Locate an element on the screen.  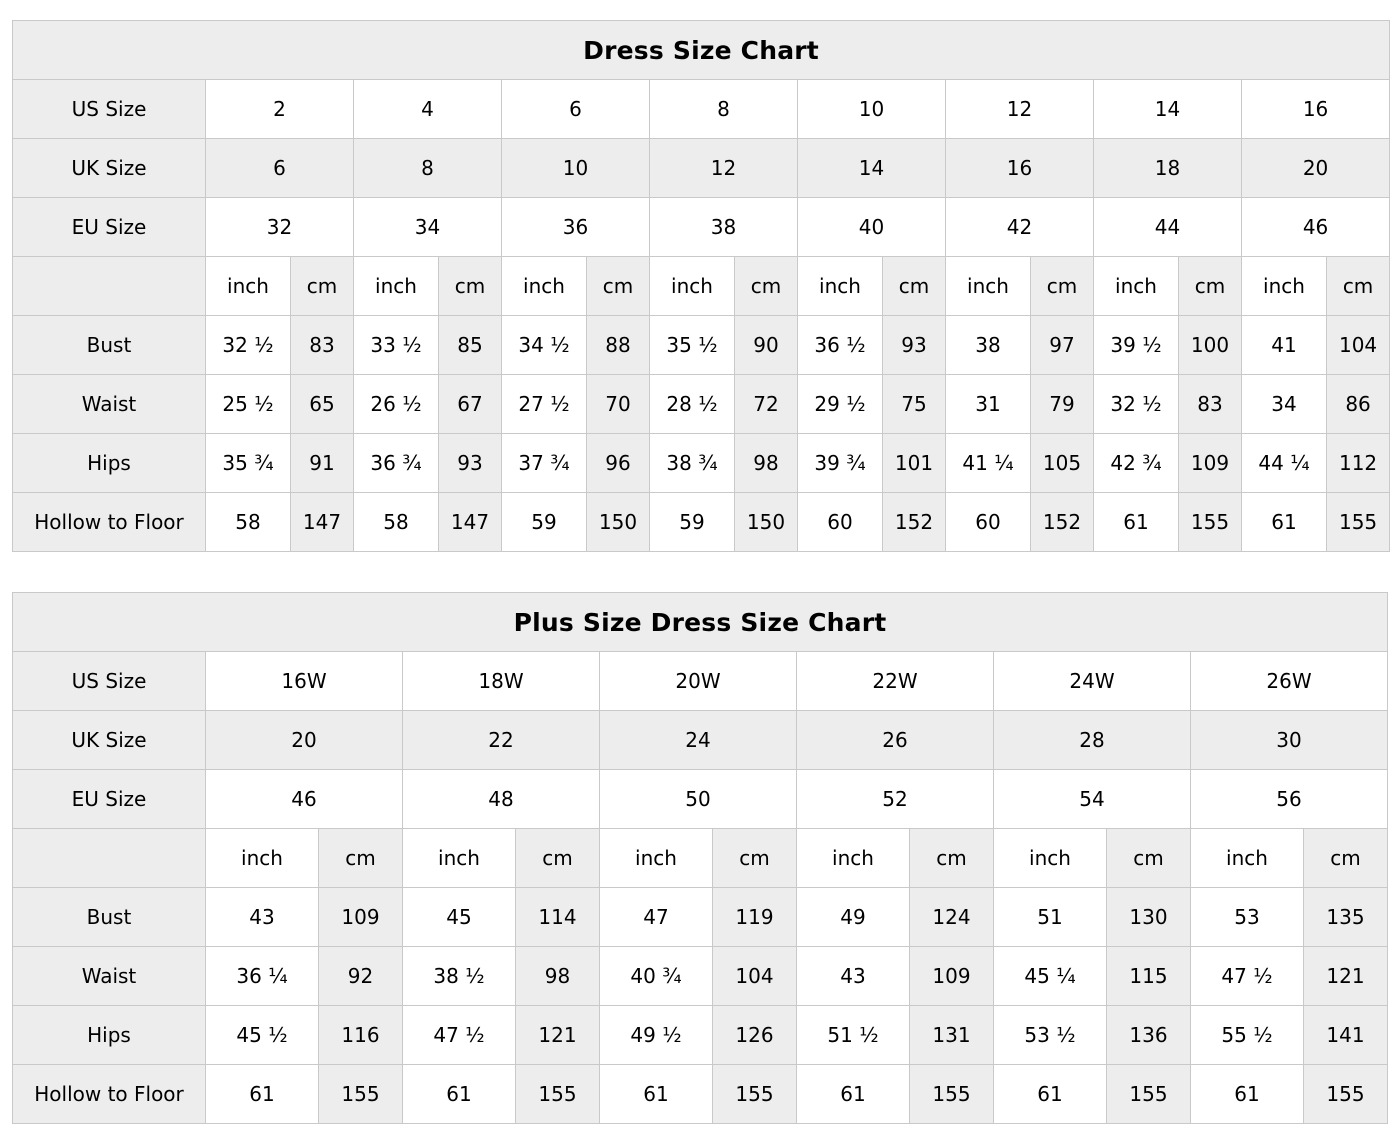
measure-inch-value: 40 ¾ is located at coordinates (656, 976).